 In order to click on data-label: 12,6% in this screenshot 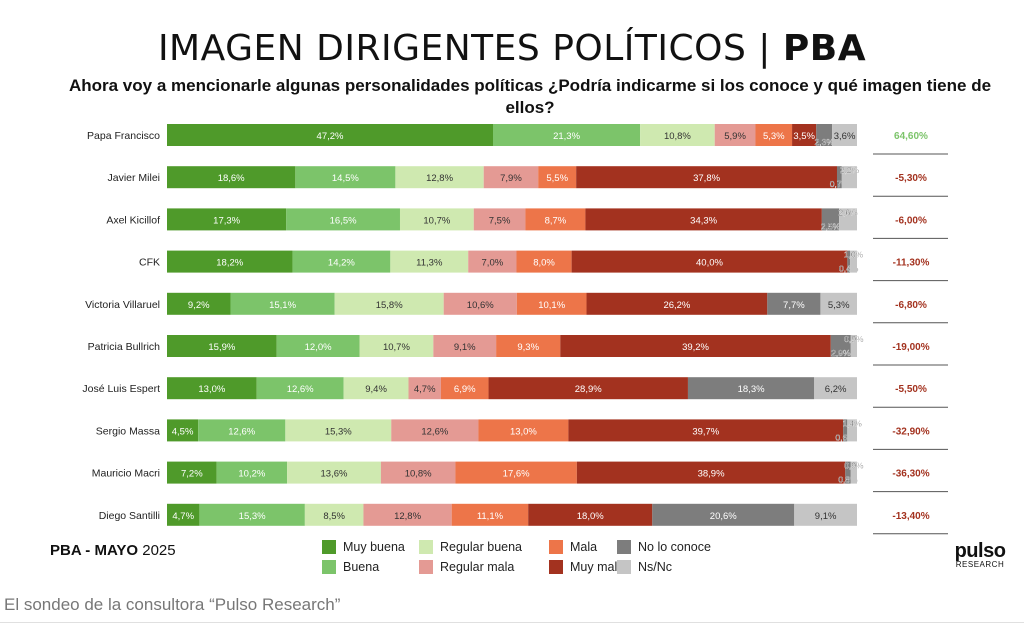, I will do `click(241, 431)`.